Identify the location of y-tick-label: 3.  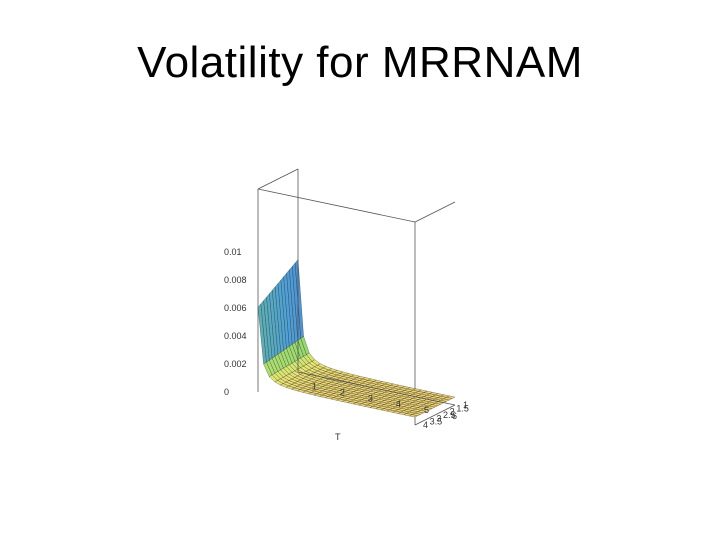
(438, 418).